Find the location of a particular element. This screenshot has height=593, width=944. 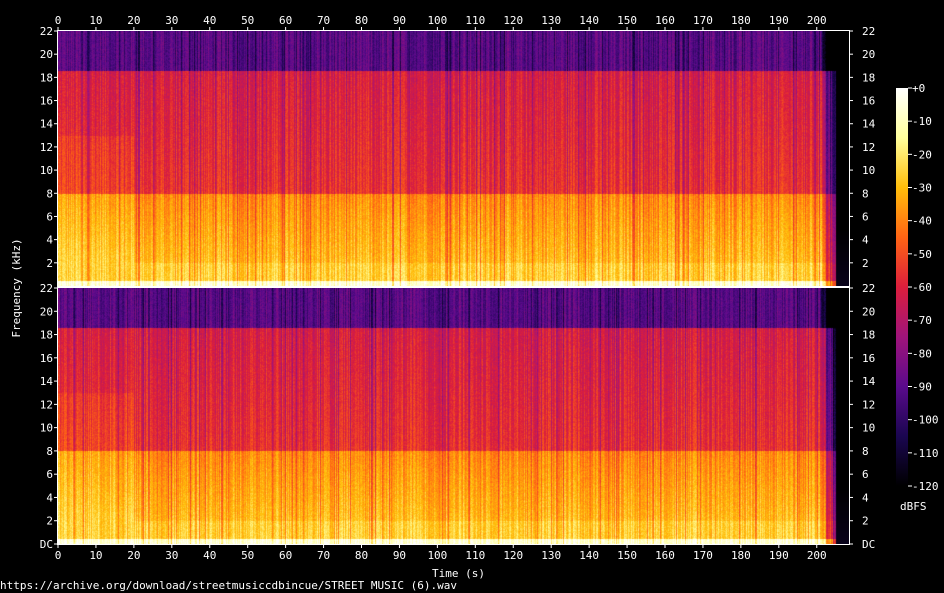

y-tick-label-right-bottom: 10 is located at coordinates (868, 428).